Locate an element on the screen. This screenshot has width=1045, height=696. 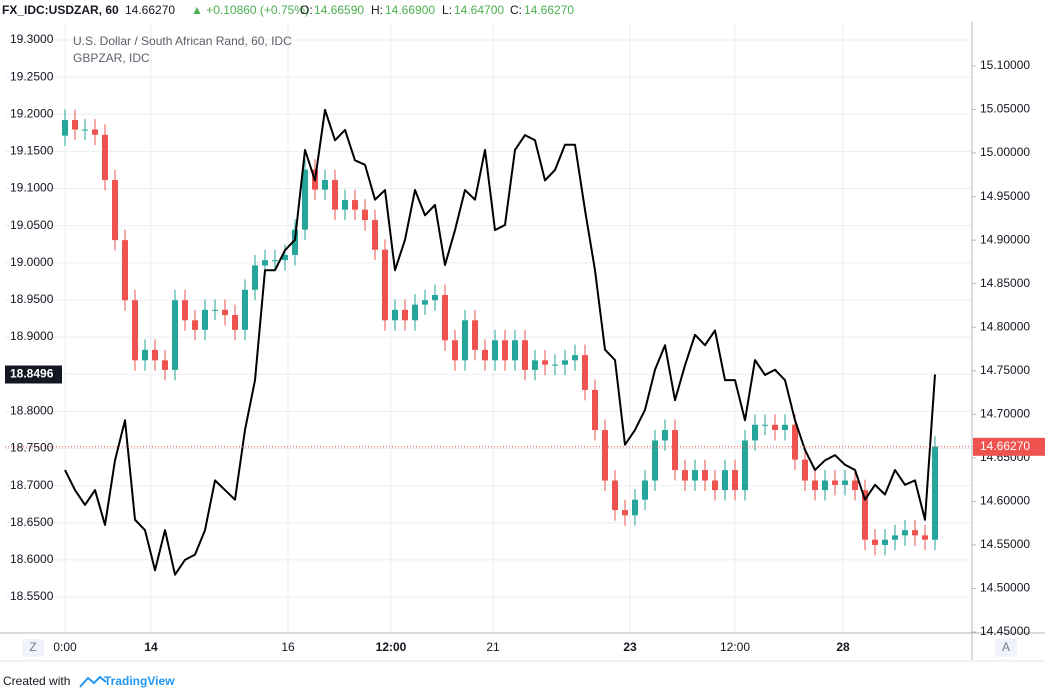
y2-tick-label: 14.60000 is located at coordinates (1005, 501).